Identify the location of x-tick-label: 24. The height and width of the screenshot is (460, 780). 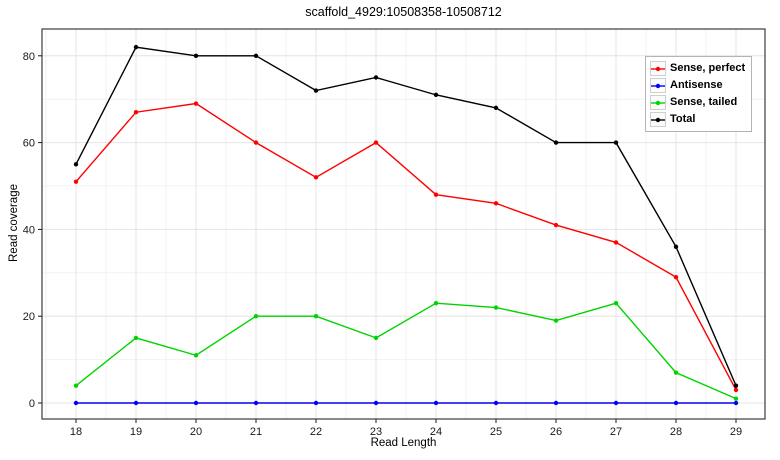
(436, 432).